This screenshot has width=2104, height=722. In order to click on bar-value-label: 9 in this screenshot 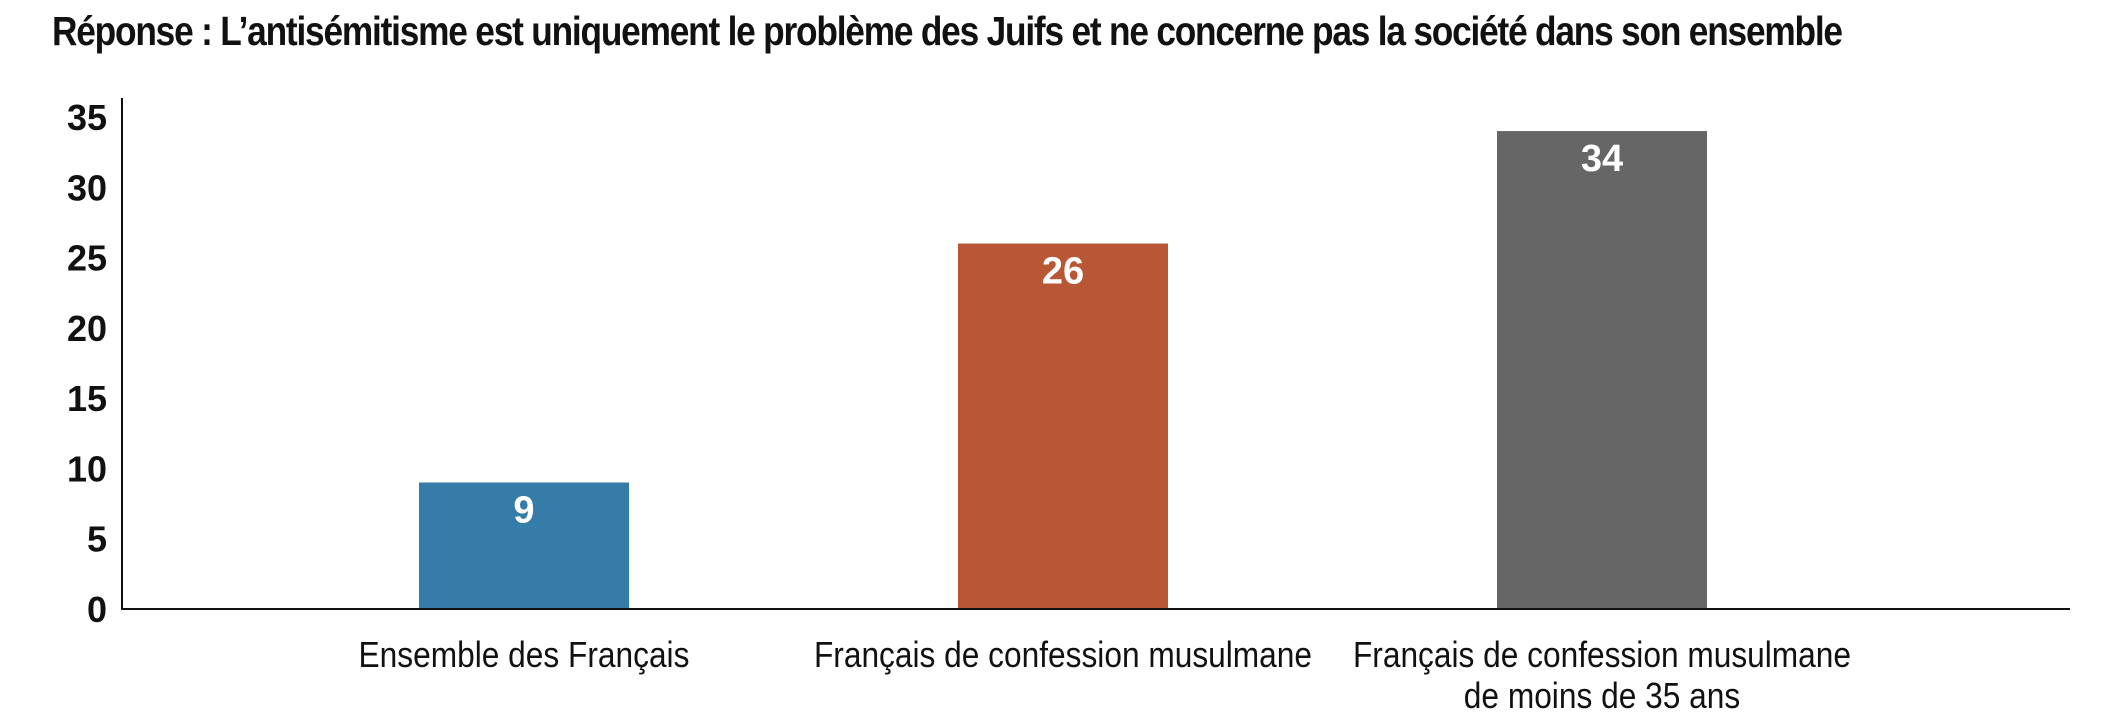, I will do `click(523, 510)`.